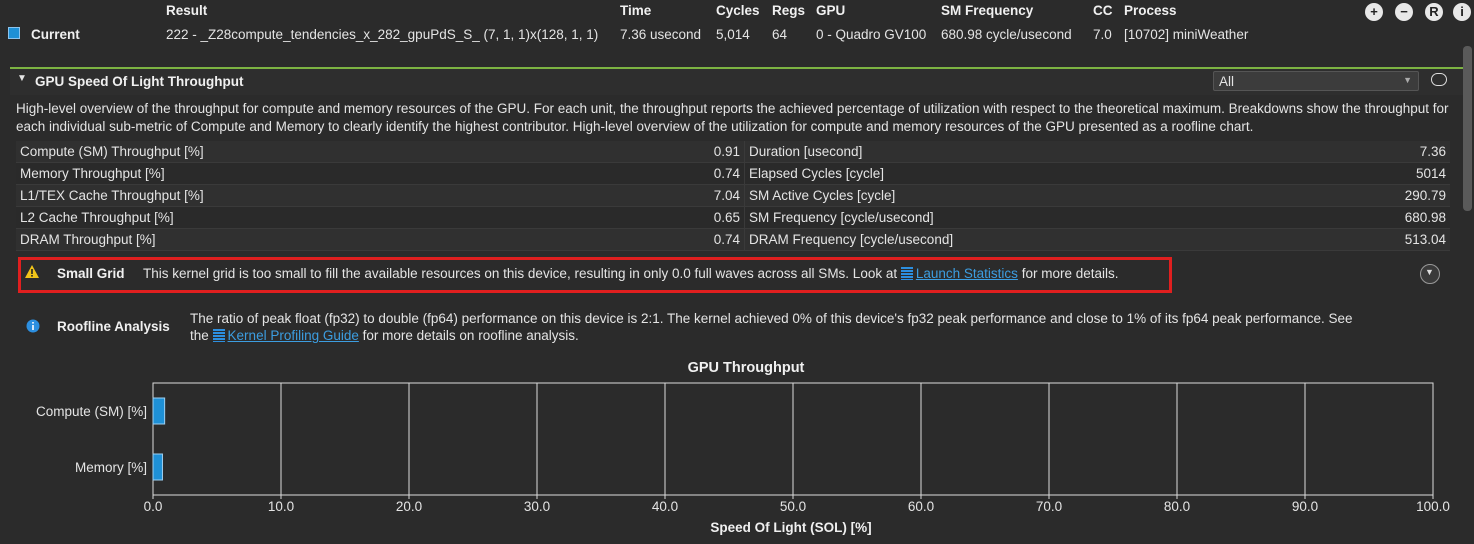  Describe the element at coordinates (1006, 34) in the screenshot. I see `current-sm-frequency: 680.98 cycle/usecond` at that location.